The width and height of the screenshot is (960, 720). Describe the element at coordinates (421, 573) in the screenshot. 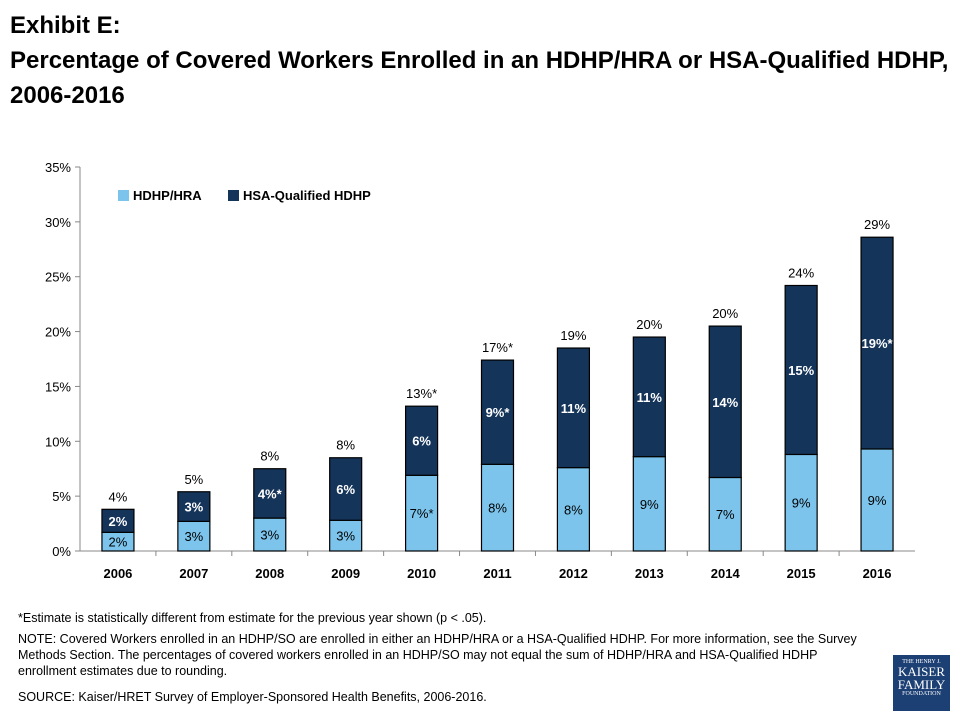

I see `x-tick-label: 2010` at that location.